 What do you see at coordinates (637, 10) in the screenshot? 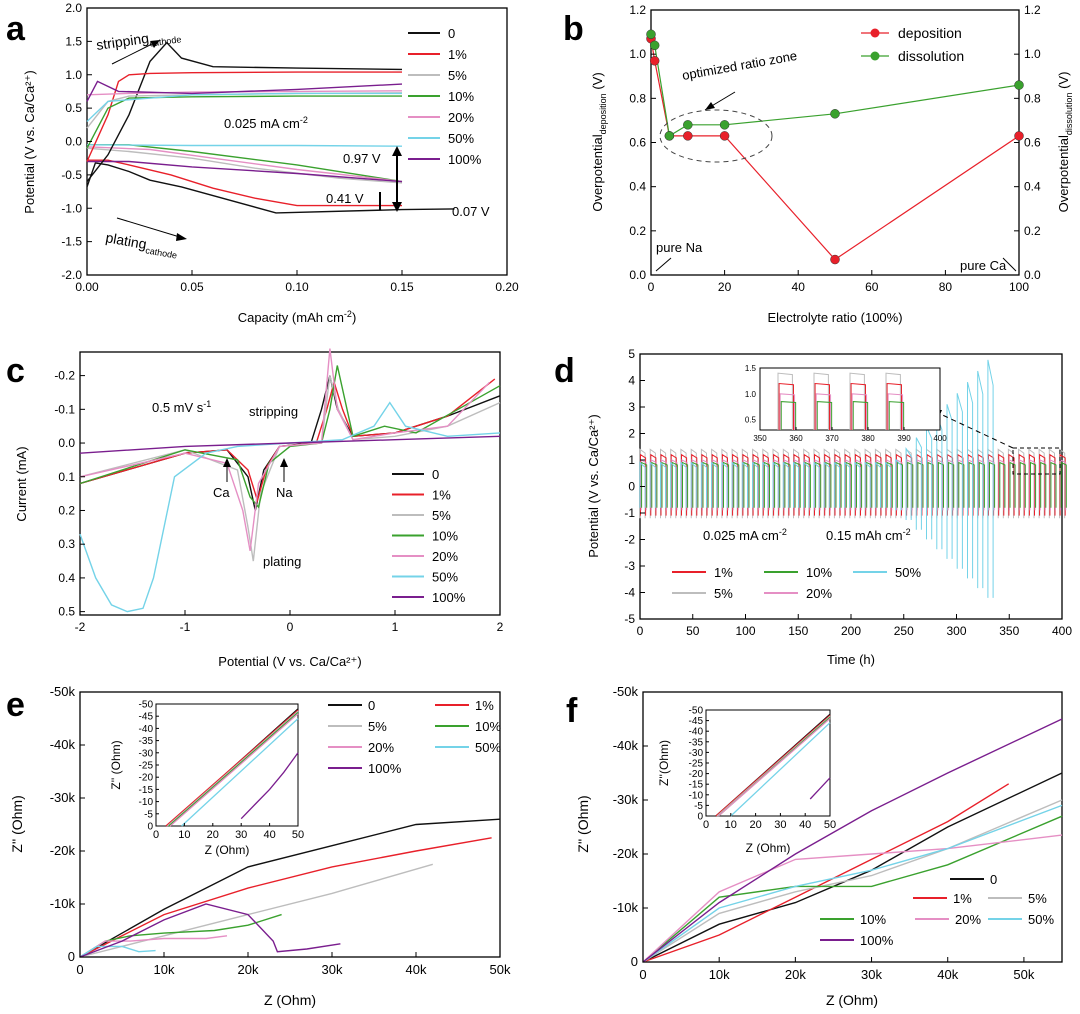
I see `panel-b-ytick-label: 1.2` at bounding box center [637, 10].